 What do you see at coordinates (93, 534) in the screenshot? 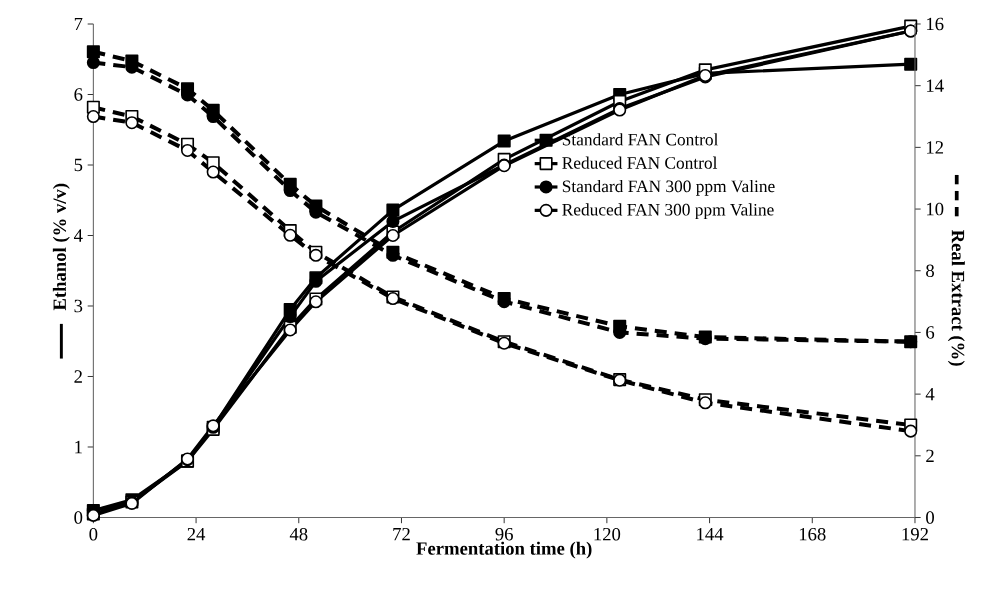
I see `x-tick-label: 0` at bounding box center [93, 534].